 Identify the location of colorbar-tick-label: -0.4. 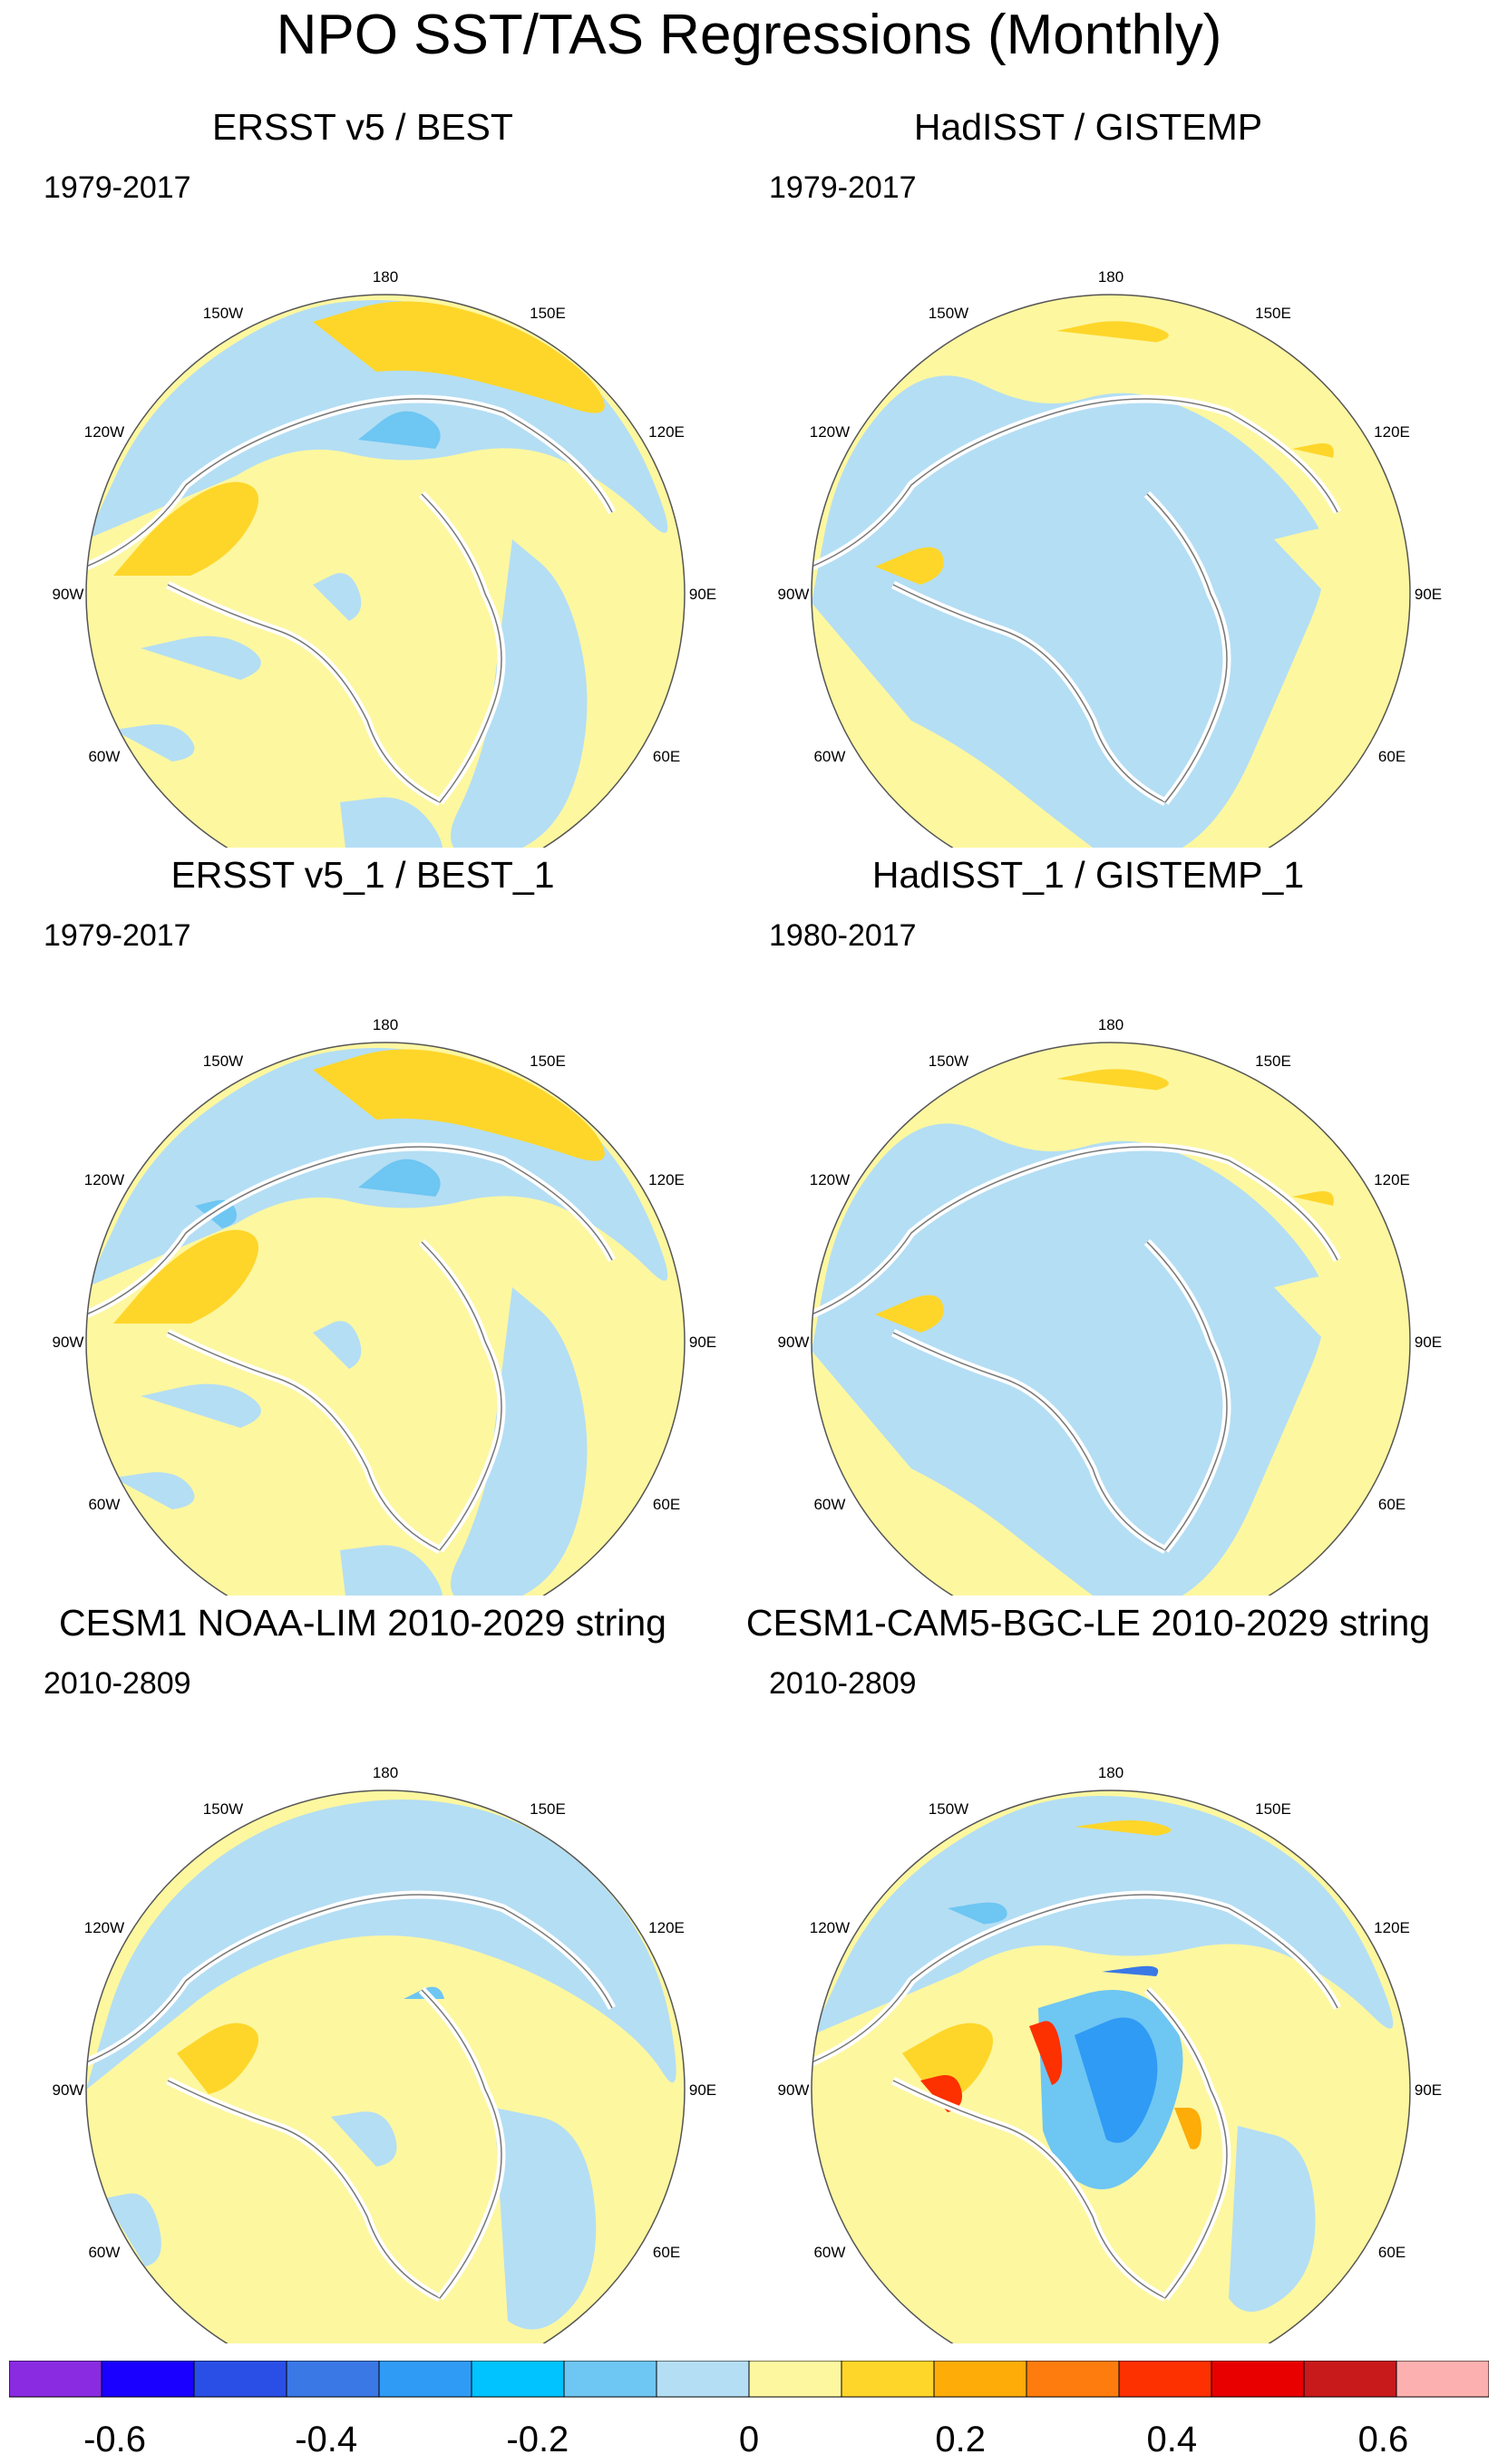
(326, 2439).